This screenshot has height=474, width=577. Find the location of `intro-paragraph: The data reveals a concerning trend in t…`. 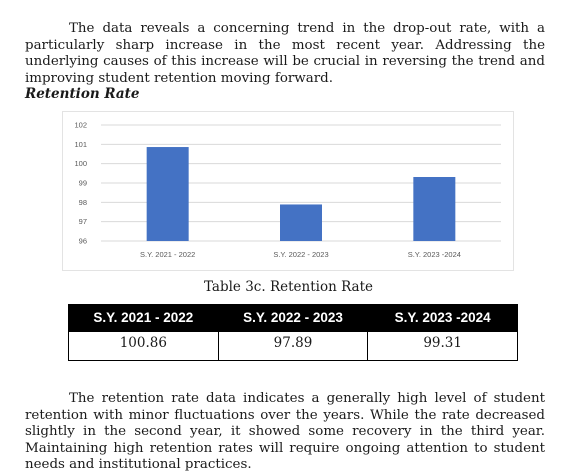

intro-paragraph: The data reveals a concerning trend in t… is located at coordinates (285, 53).